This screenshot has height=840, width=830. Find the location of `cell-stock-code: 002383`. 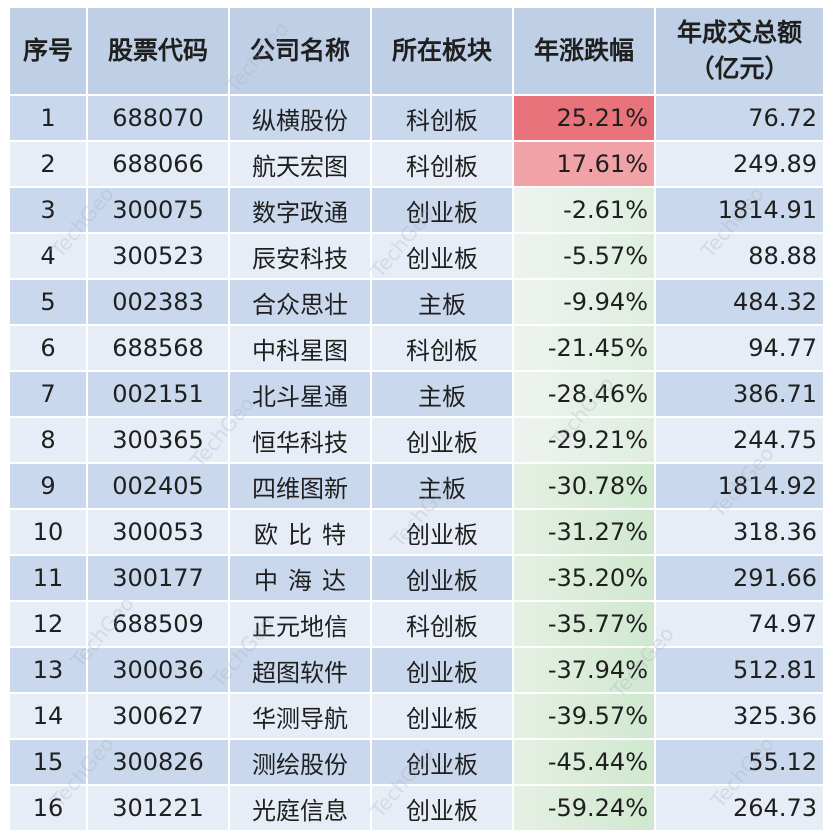

cell-stock-code: 002383 is located at coordinates (159, 303).